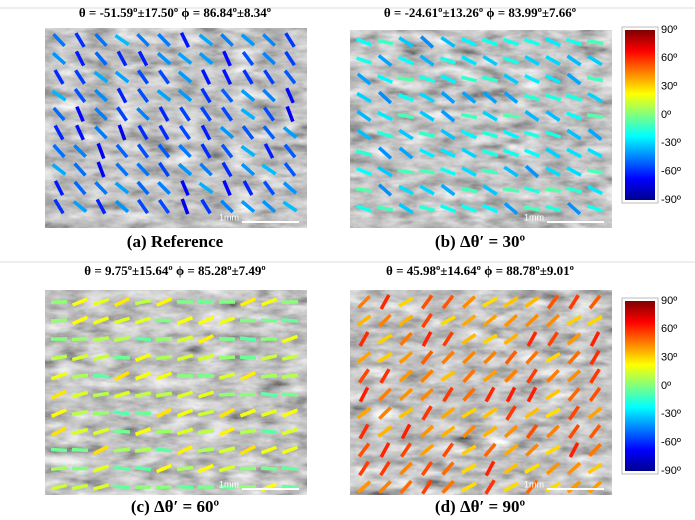 The height and width of the screenshot is (520, 695). Describe the element at coordinates (534, 484) in the screenshot. I see `scale-bar-label: 1mm` at that location.